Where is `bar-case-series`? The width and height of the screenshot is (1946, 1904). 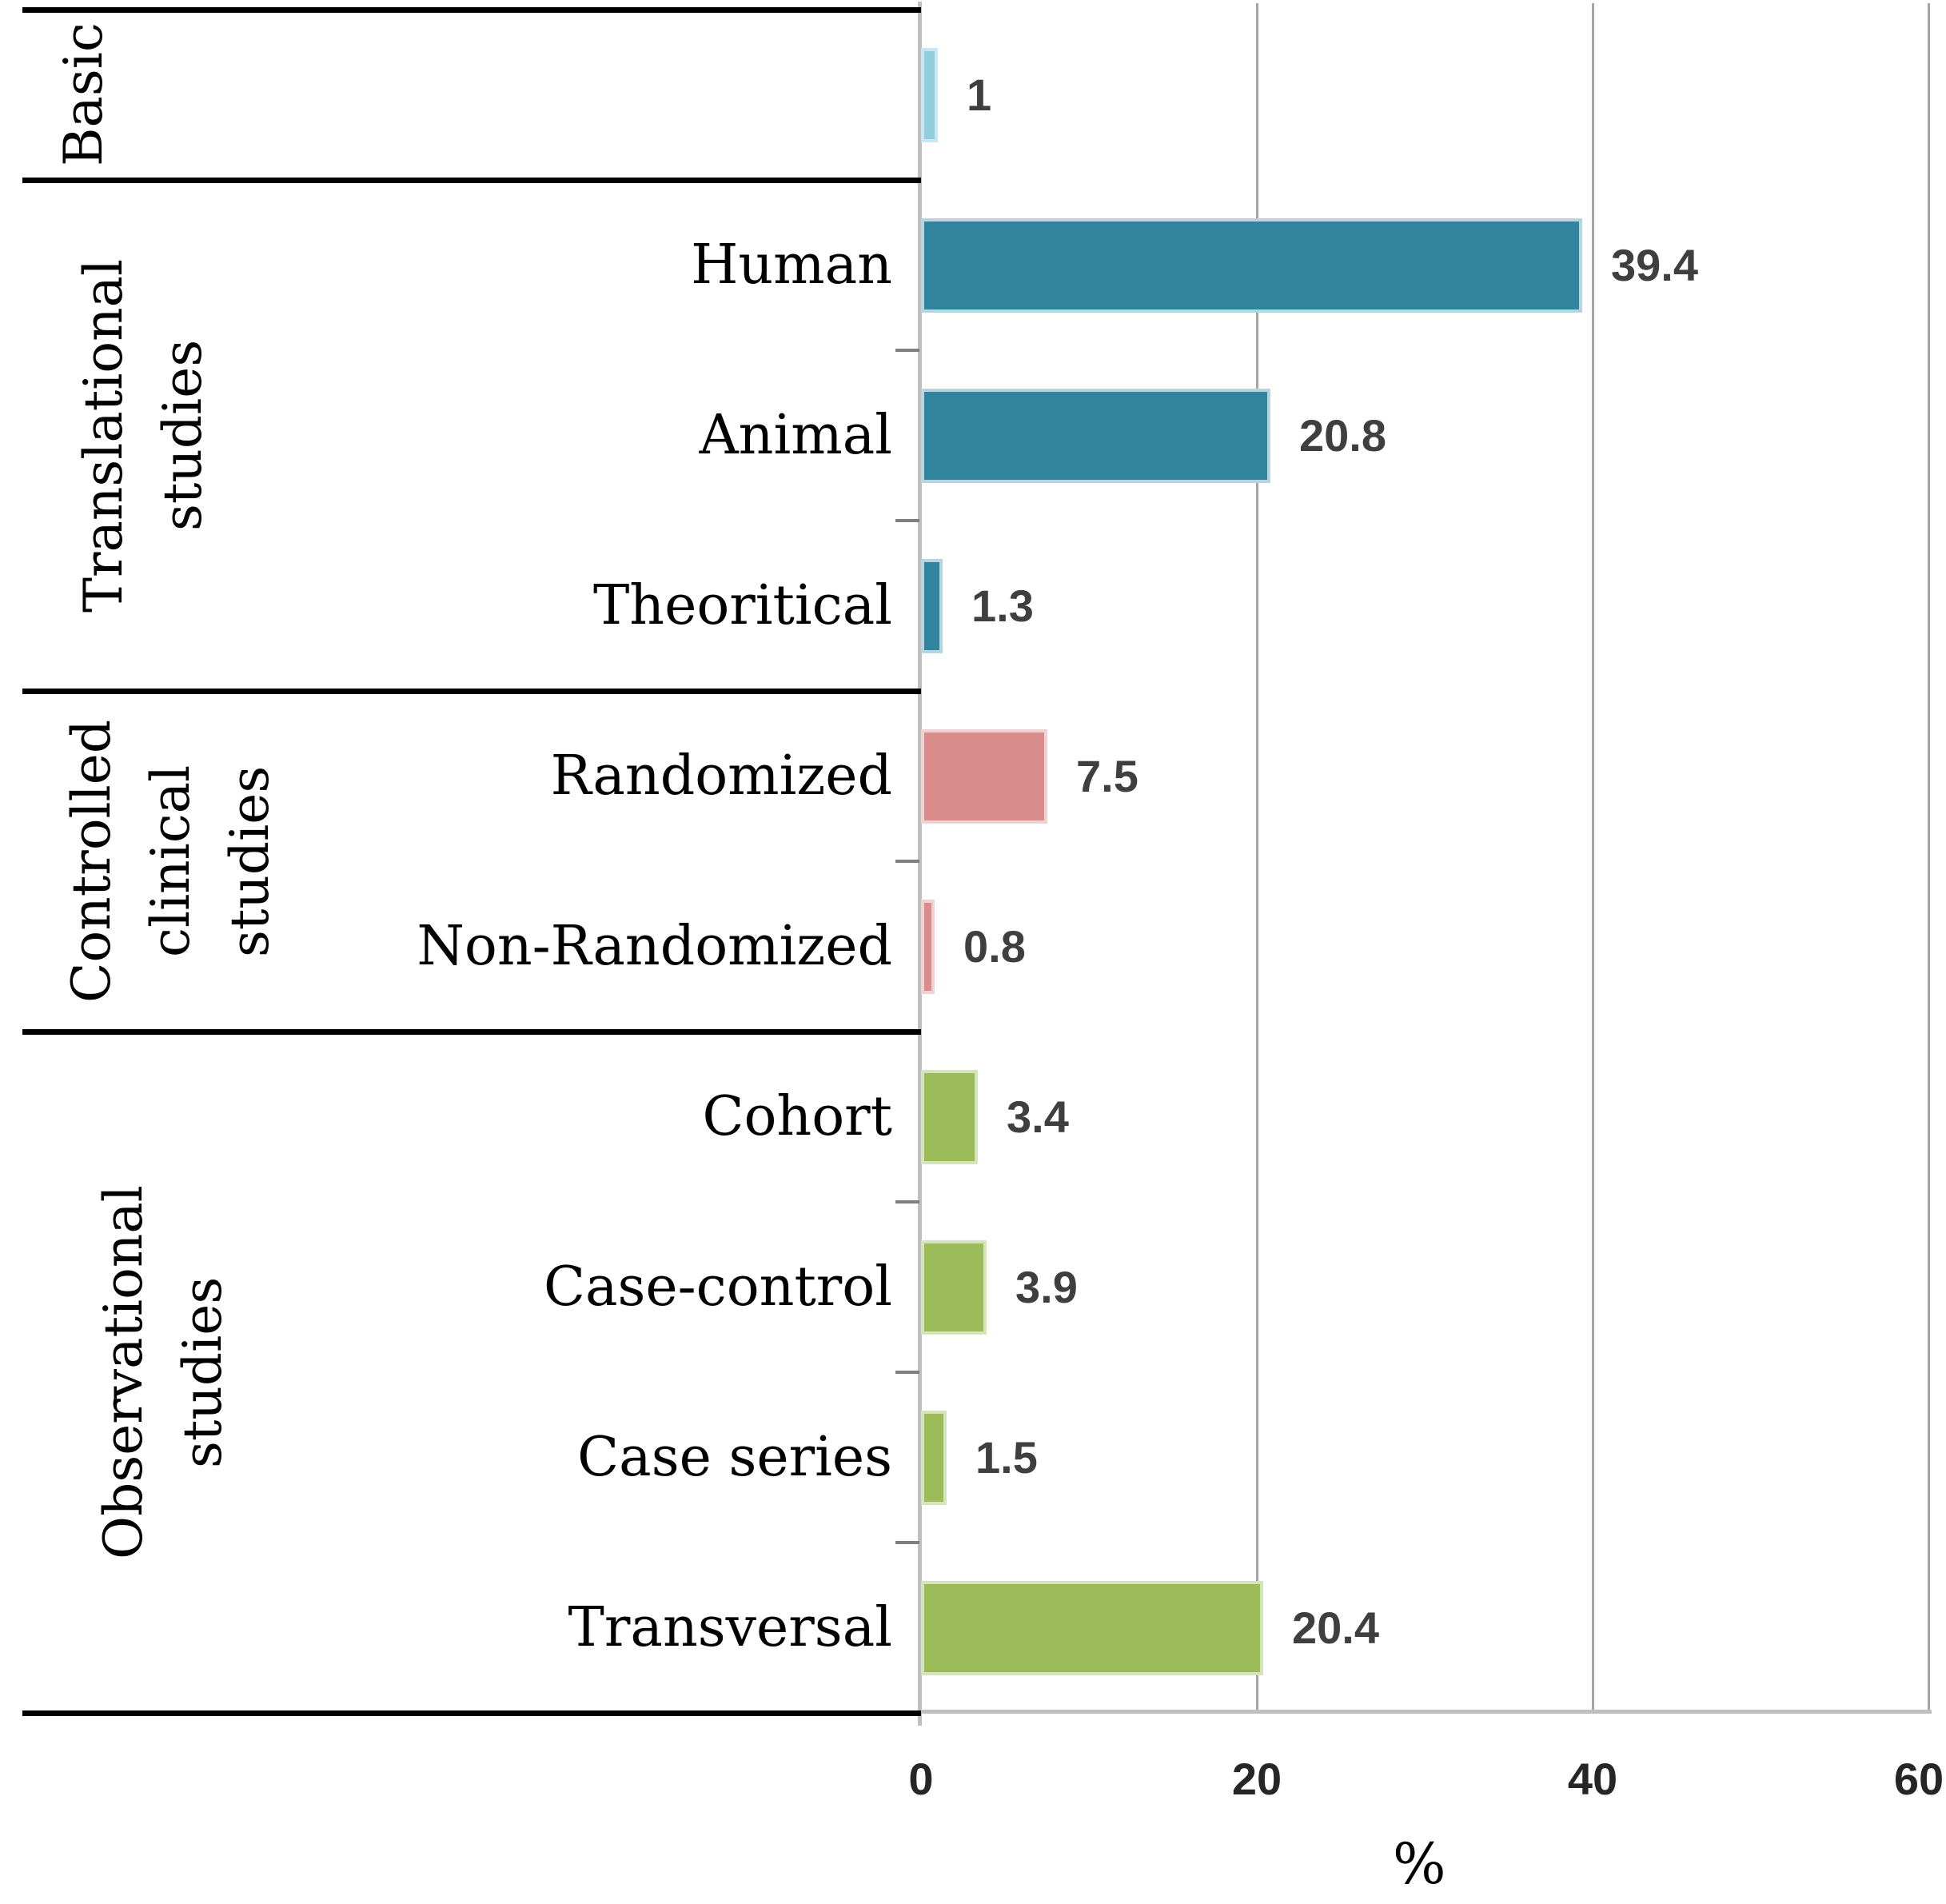
bar-case-series is located at coordinates (934, 1458).